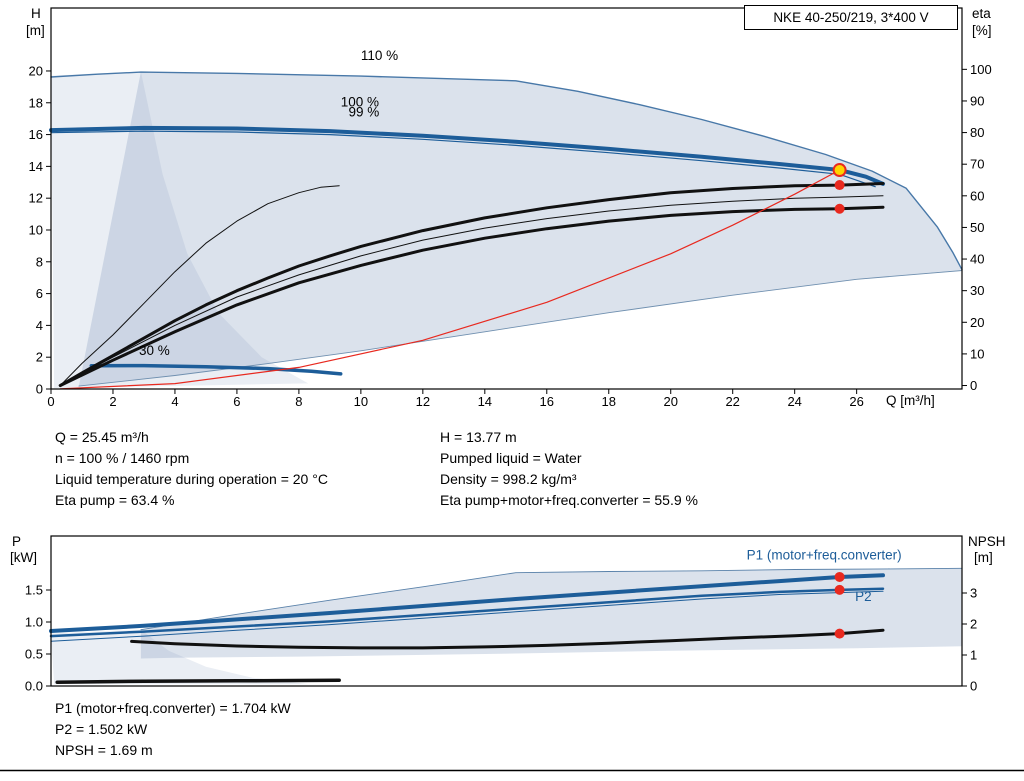 This screenshot has width=1024, height=781. I want to click on info-eta-pump: Eta pump = 63.4 %, so click(115, 500).